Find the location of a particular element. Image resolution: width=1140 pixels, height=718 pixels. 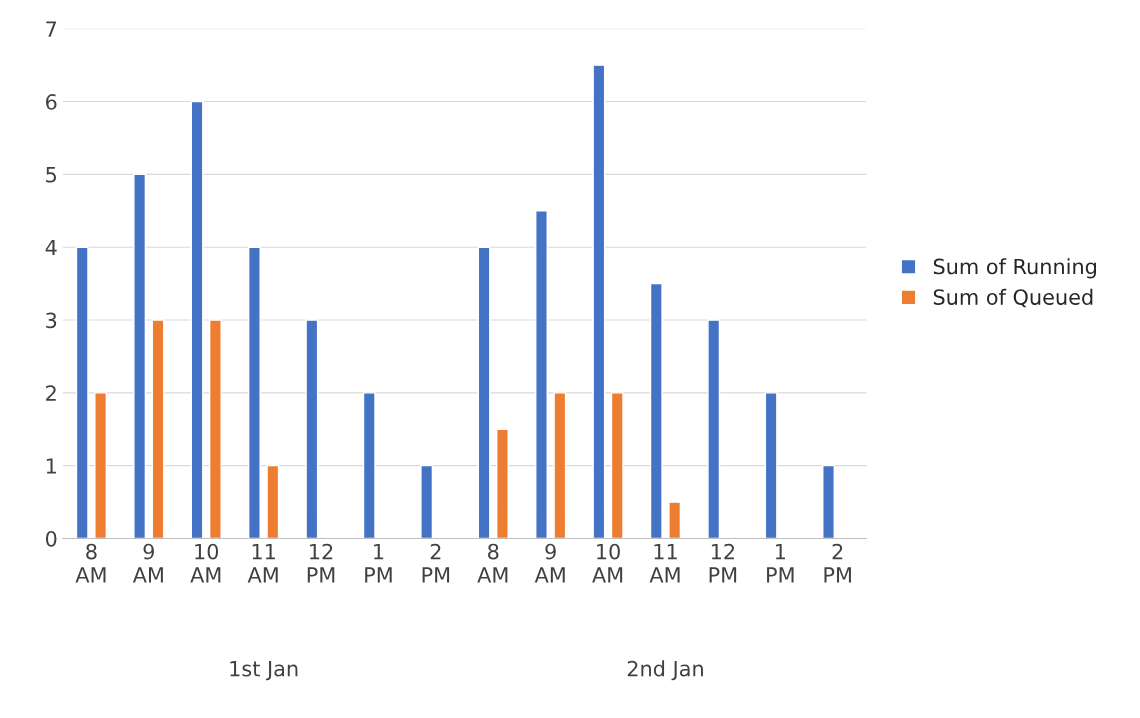

y-tick-label: 5 is located at coordinates (51, 175).